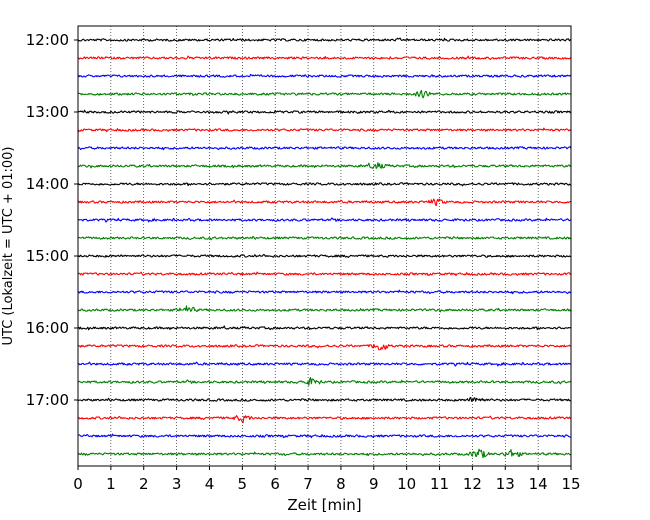 Image resolution: width=650 pixels, height=520 pixels. I want to click on y-tick-label: 13:00, so click(47, 112).